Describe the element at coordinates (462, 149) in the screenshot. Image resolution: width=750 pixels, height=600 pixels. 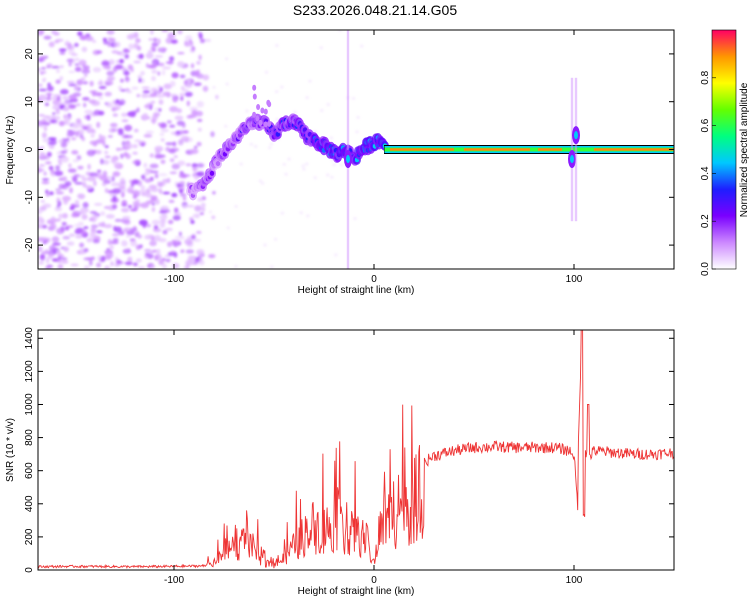
I see `spikes` at that location.